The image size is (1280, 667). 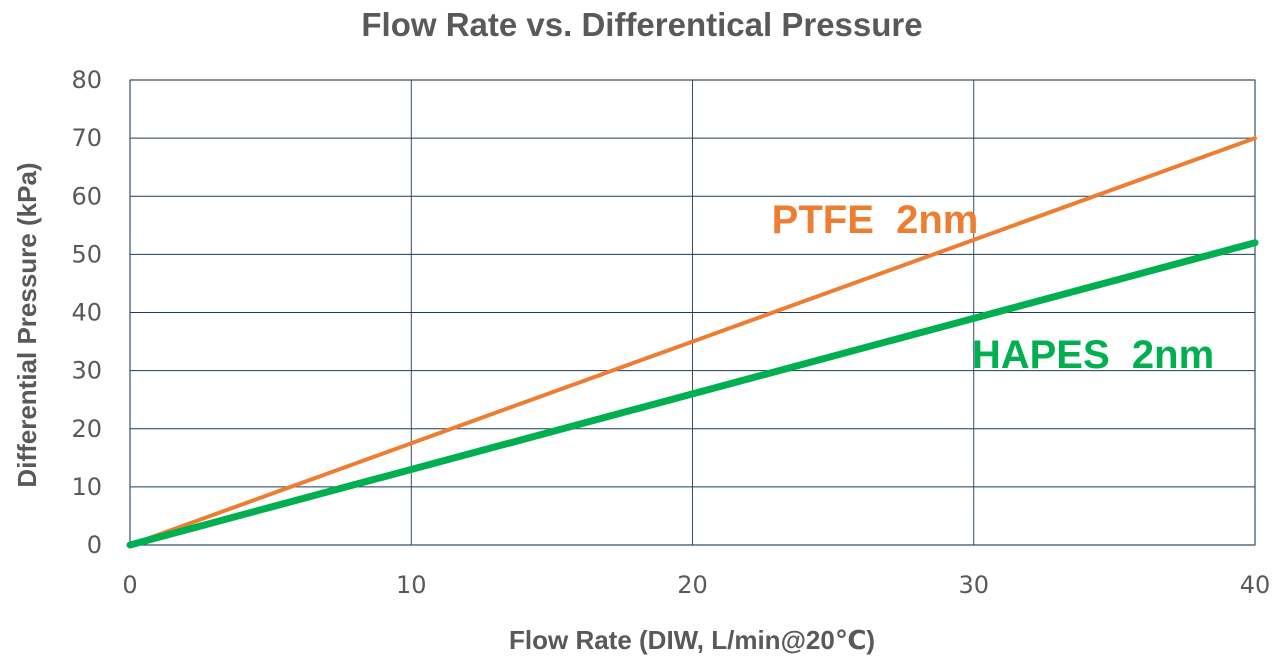 What do you see at coordinates (875, 220) in the screenshot?
I see `series-label-1: PTFE 2nm` at bounding box center [875, 220].